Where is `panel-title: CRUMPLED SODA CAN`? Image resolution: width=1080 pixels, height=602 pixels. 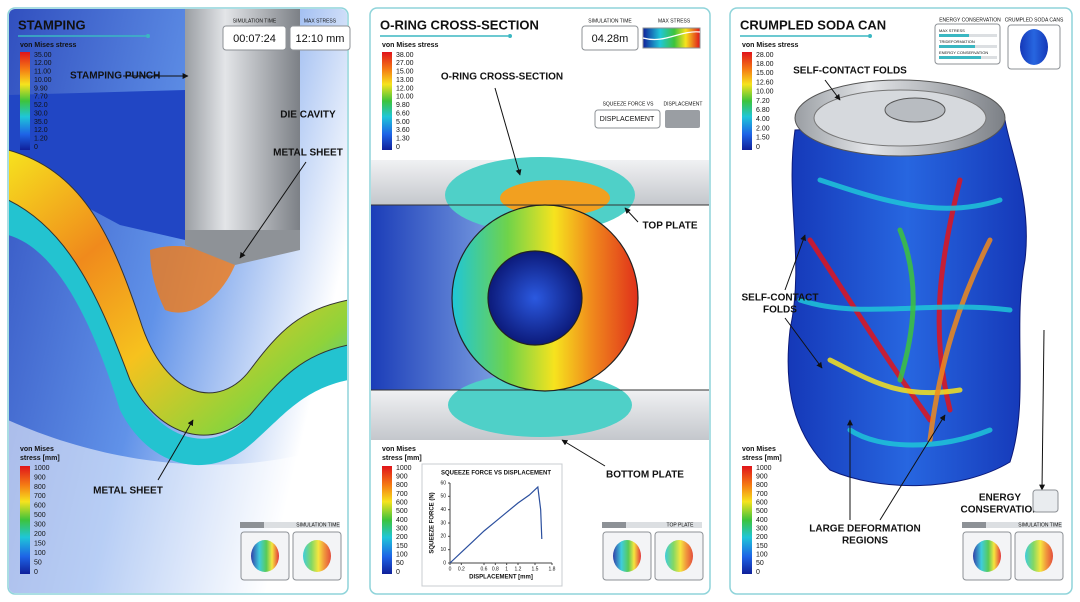 panel-title: CRUMPLED SODA CAN is located at coordinates (813, 24).